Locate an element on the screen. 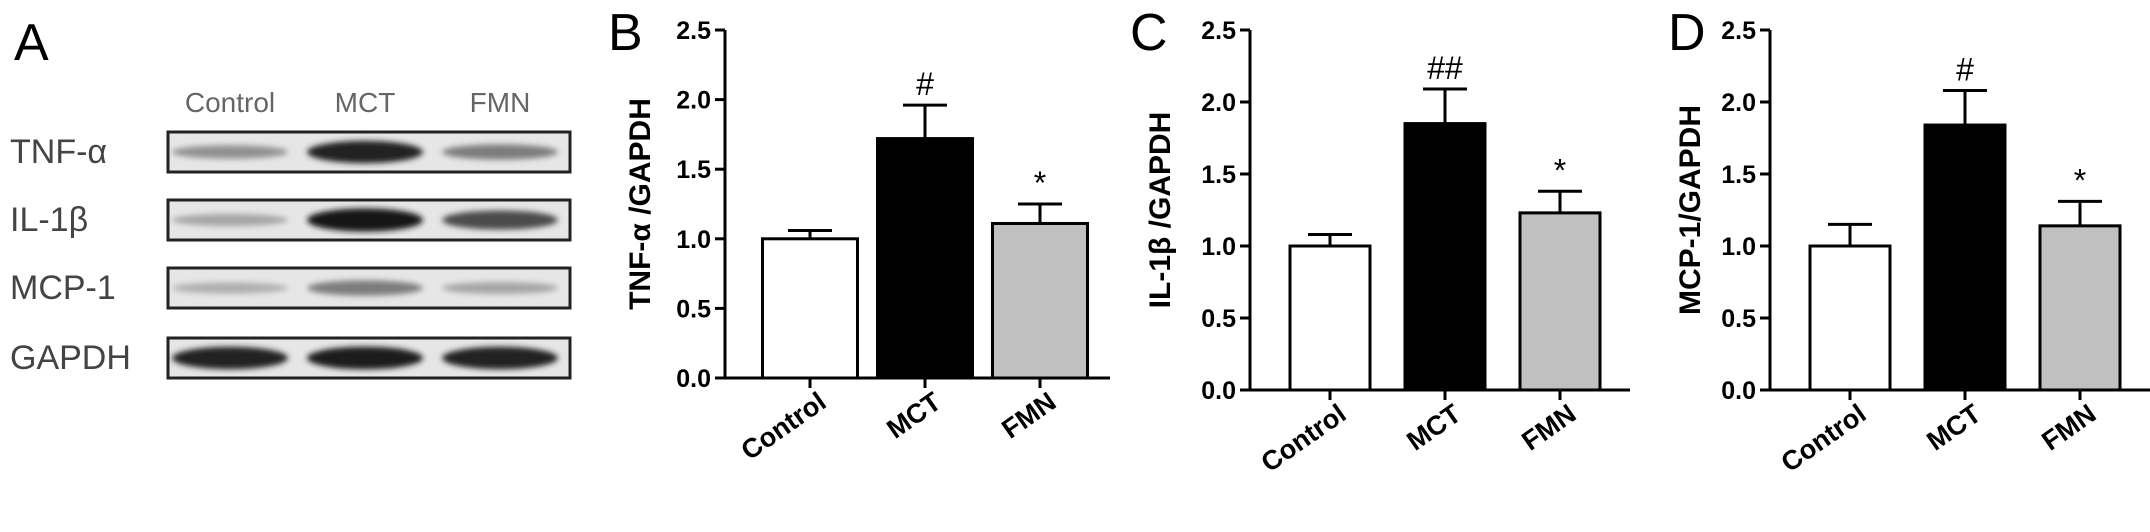 The width and height of the screenshot is (2150, 532). protein-label: IL-1β is located at coordinates (49, 220).